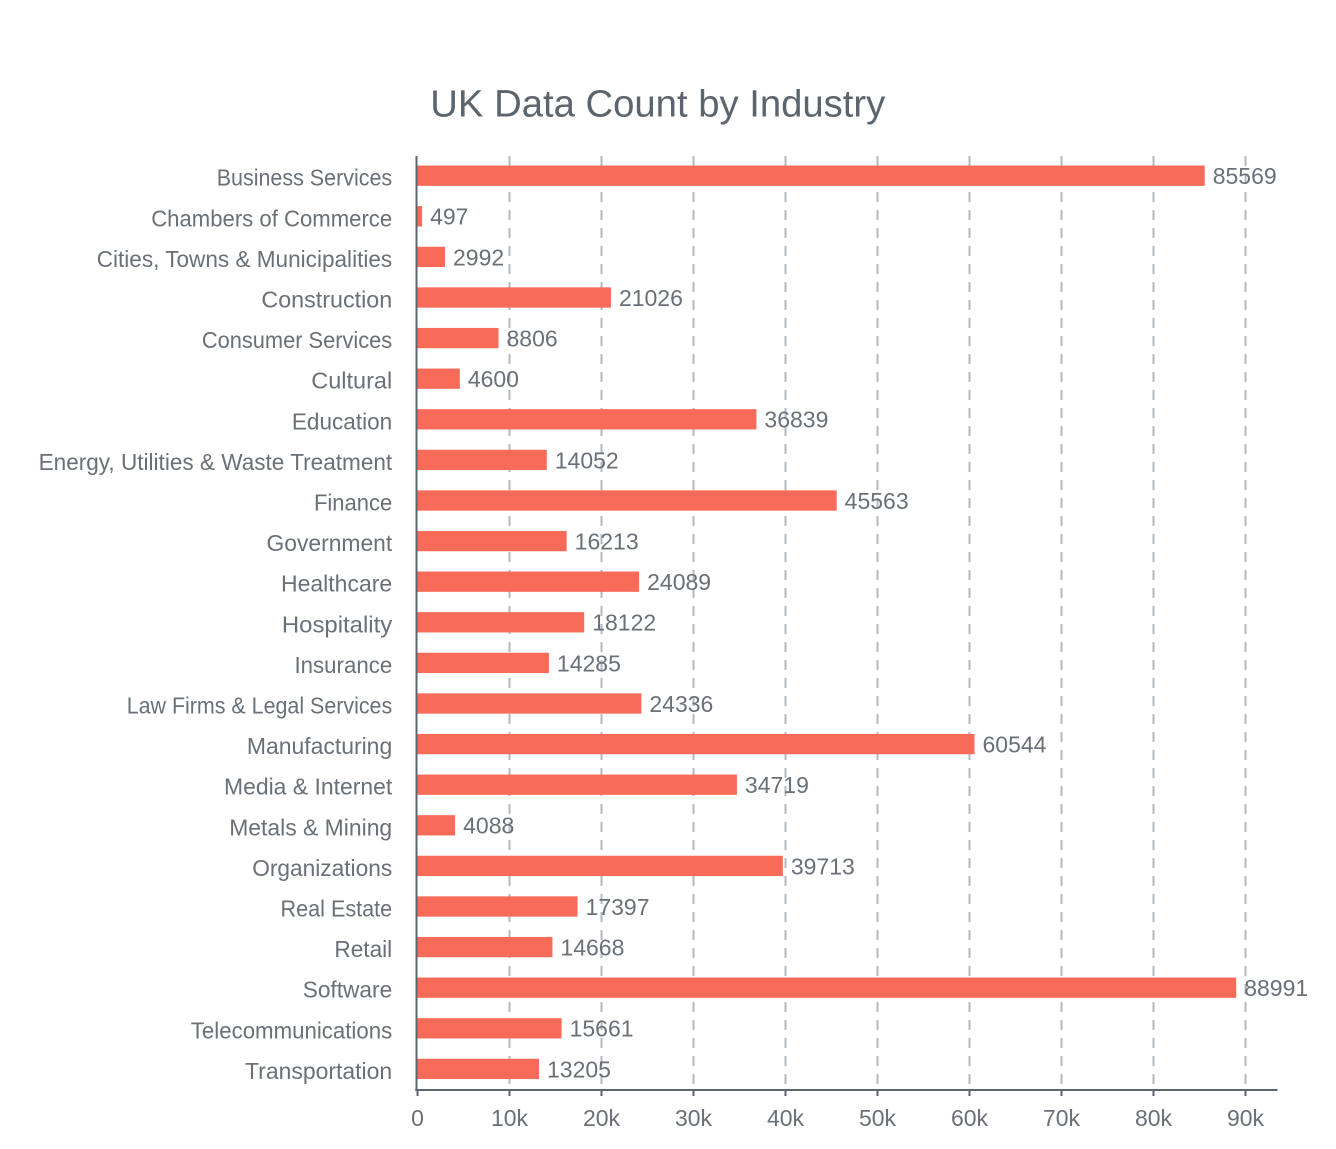 The image size is (1336, 1149). I want to click on svg-text: 18122, so click(624, 623).